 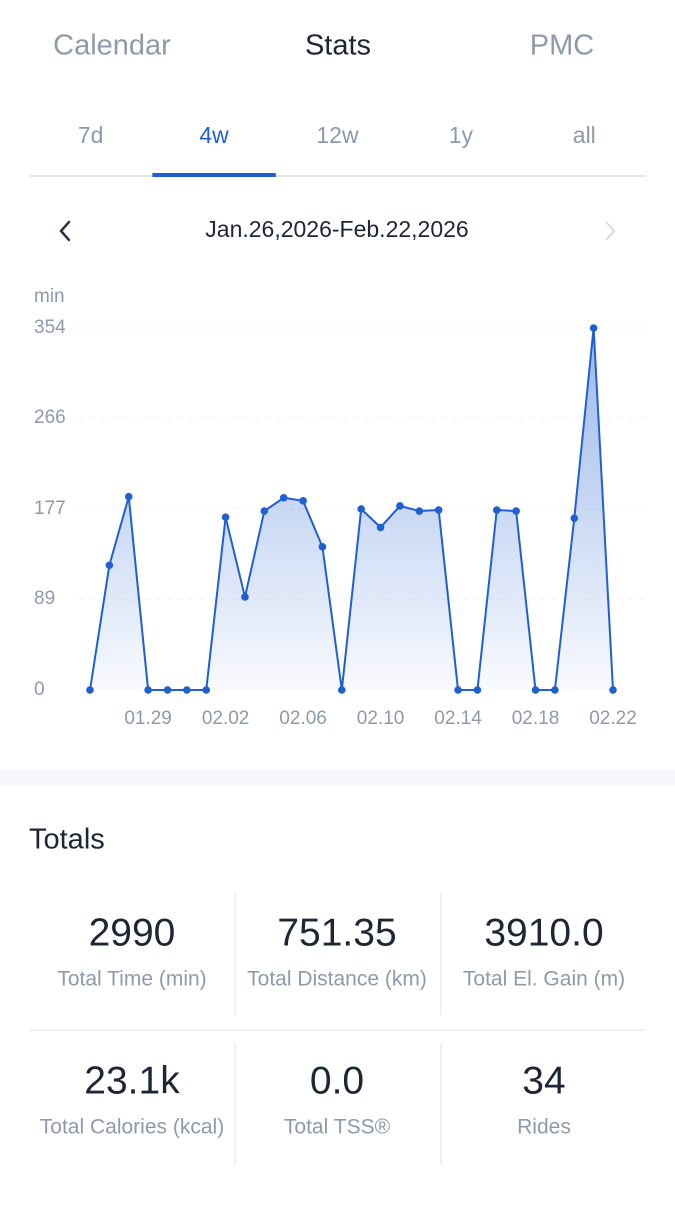 What do you see at coordinates (214, 175) in the screenshot?
I see `range-underline` at bounding box center [214, 175].